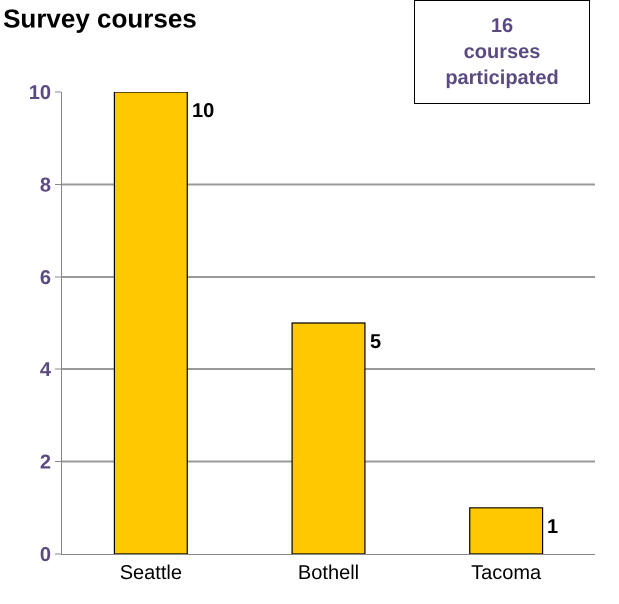 Image resolution: width=619 pixels, height=604 pixels. What do you see at coordinates (376, 342) in the screenshot?
I see `data-label: 5` at bounding box center [376, 342].